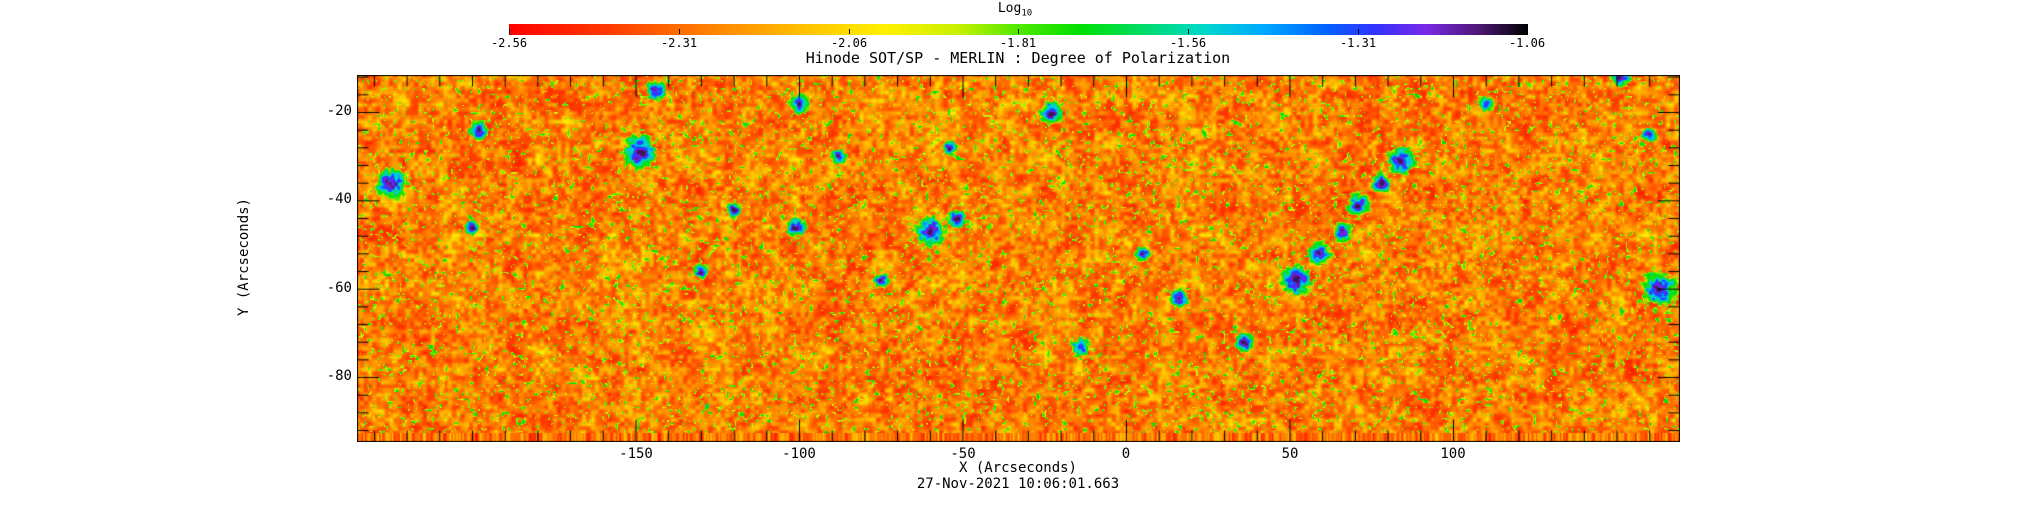 The height and width of the screenshot is (512, 2036). Describe the element at coordinates (339, 288) in the screenshot. I see `y-tick-label: -60` at that location.